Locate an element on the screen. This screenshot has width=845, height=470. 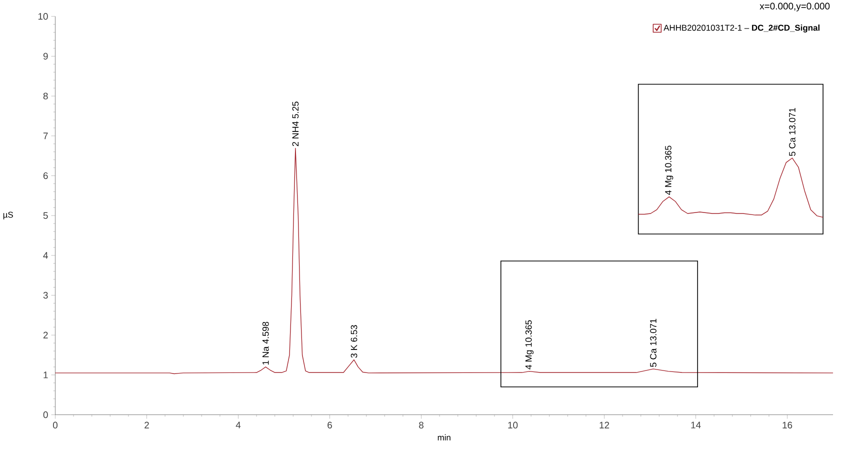
text: x=0.000,y=0.000 is located at coordinates (795, 7).